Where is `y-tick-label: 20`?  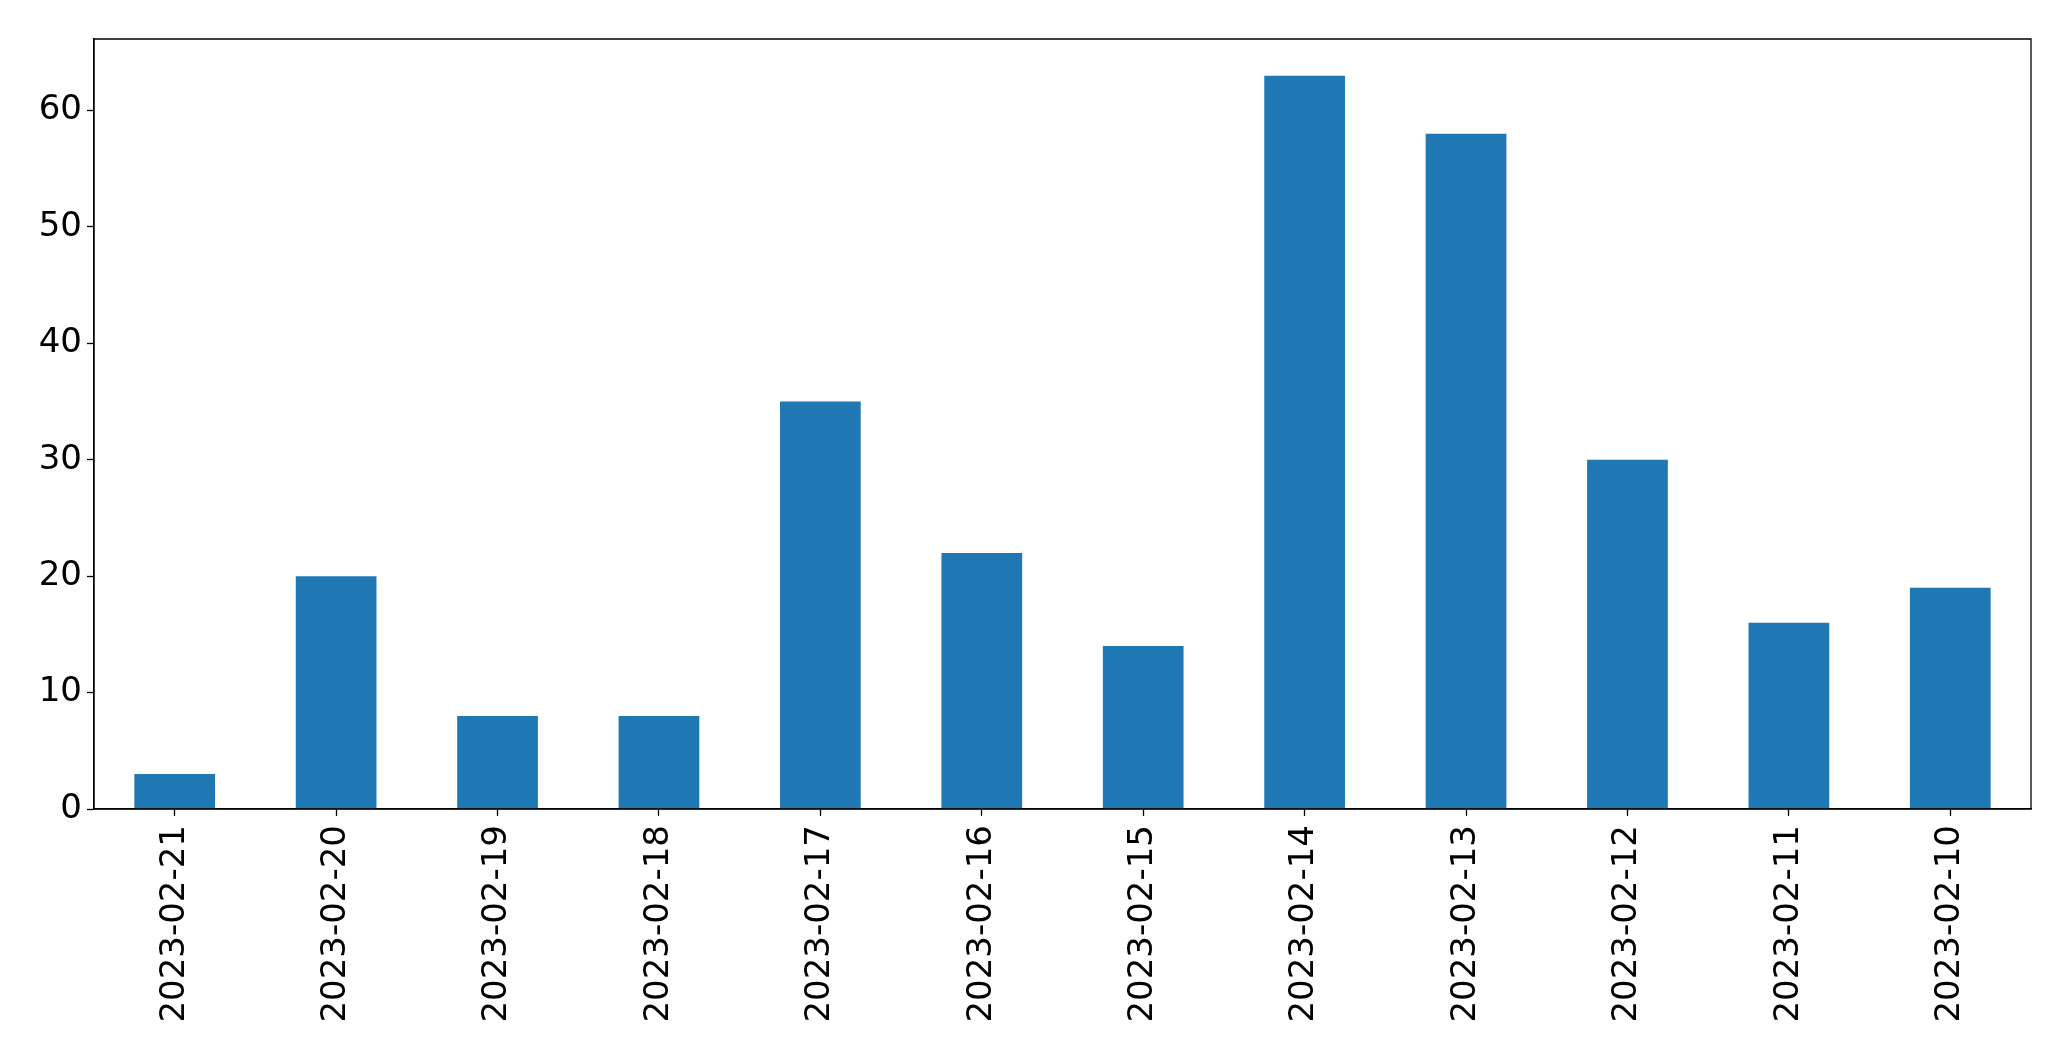
y-tick-label: 20 is located at coordinates (60, 573).